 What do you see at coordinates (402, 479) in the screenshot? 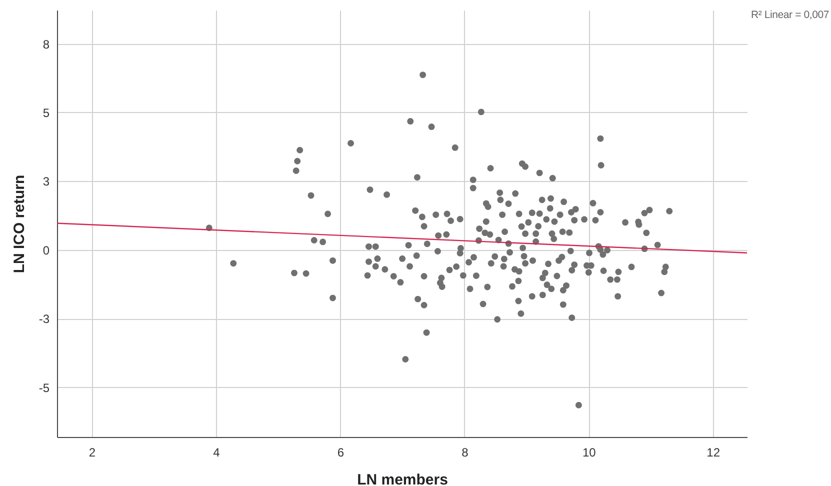
I see `x-axis-title: LN members` at bounding box center [402, 479].